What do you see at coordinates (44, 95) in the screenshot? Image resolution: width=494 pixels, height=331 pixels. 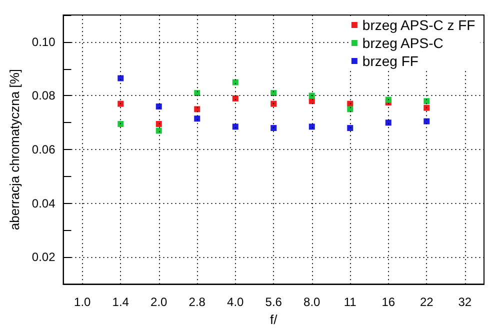 I see `y-tick-label: 0.08` at bounding box center [44, 95].